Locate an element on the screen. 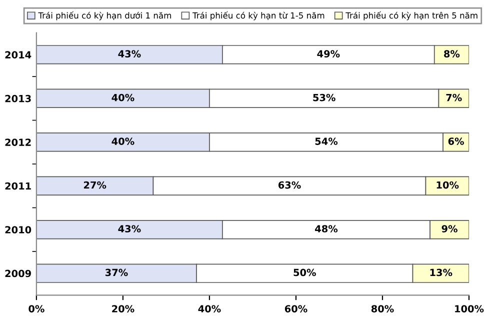 This screenshot has height=328, width=486. y-tick-label: 2013 is located at coordinates (18, 98).